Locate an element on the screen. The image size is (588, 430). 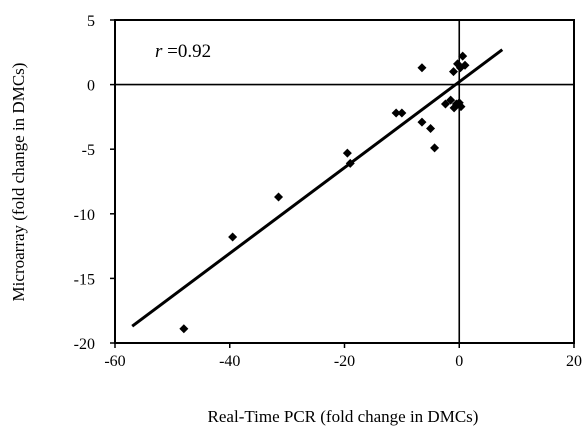
r-symbol: r is located at coordinates (159, 51).